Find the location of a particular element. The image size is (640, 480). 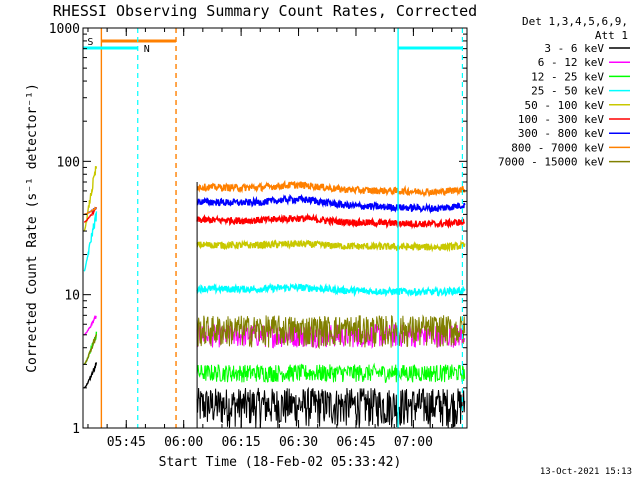

x-tick-label-5: 06:45 is located at coordinates (355, 442).